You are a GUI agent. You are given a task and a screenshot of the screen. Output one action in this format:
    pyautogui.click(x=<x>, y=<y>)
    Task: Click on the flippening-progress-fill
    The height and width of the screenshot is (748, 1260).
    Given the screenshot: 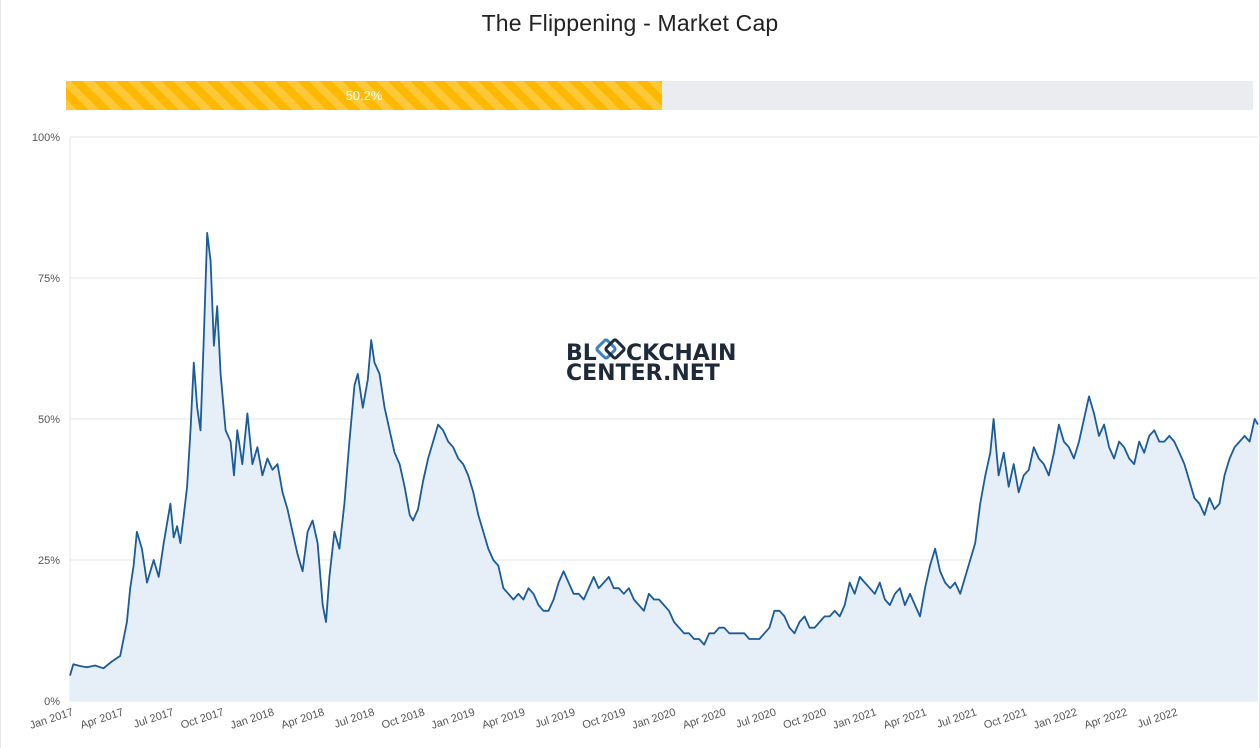 What is the action you would take?
    pyautogui.click(x=364, y=95)
    